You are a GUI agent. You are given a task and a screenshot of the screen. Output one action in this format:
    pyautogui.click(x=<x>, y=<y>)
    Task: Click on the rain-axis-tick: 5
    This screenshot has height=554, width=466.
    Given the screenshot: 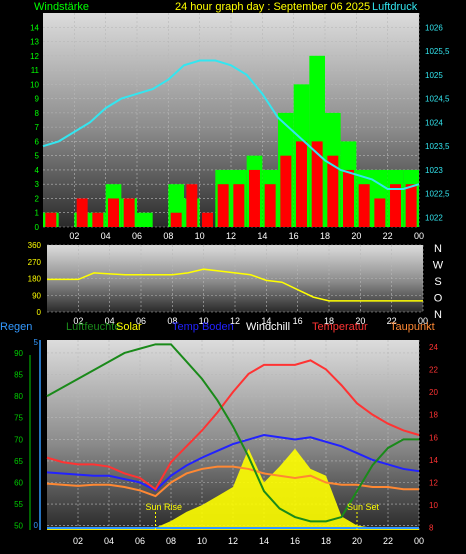 What is the action you would take?
    pyautogui.click(x=36, y=342)
    